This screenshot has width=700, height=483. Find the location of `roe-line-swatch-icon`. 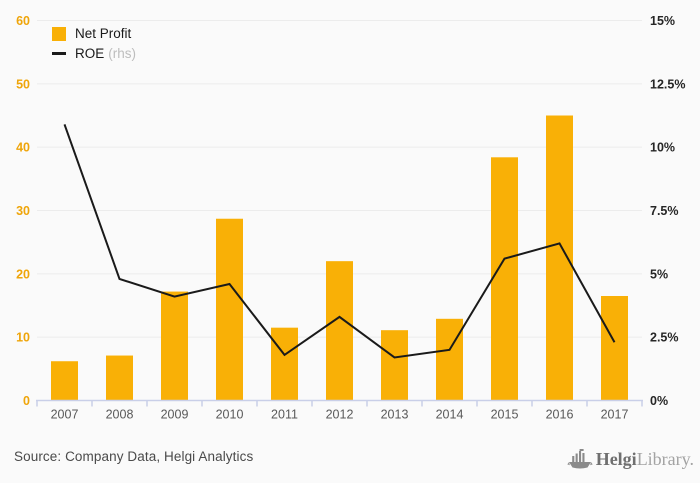

roe-line-swatch-icon is located at coordinates (59, 53).